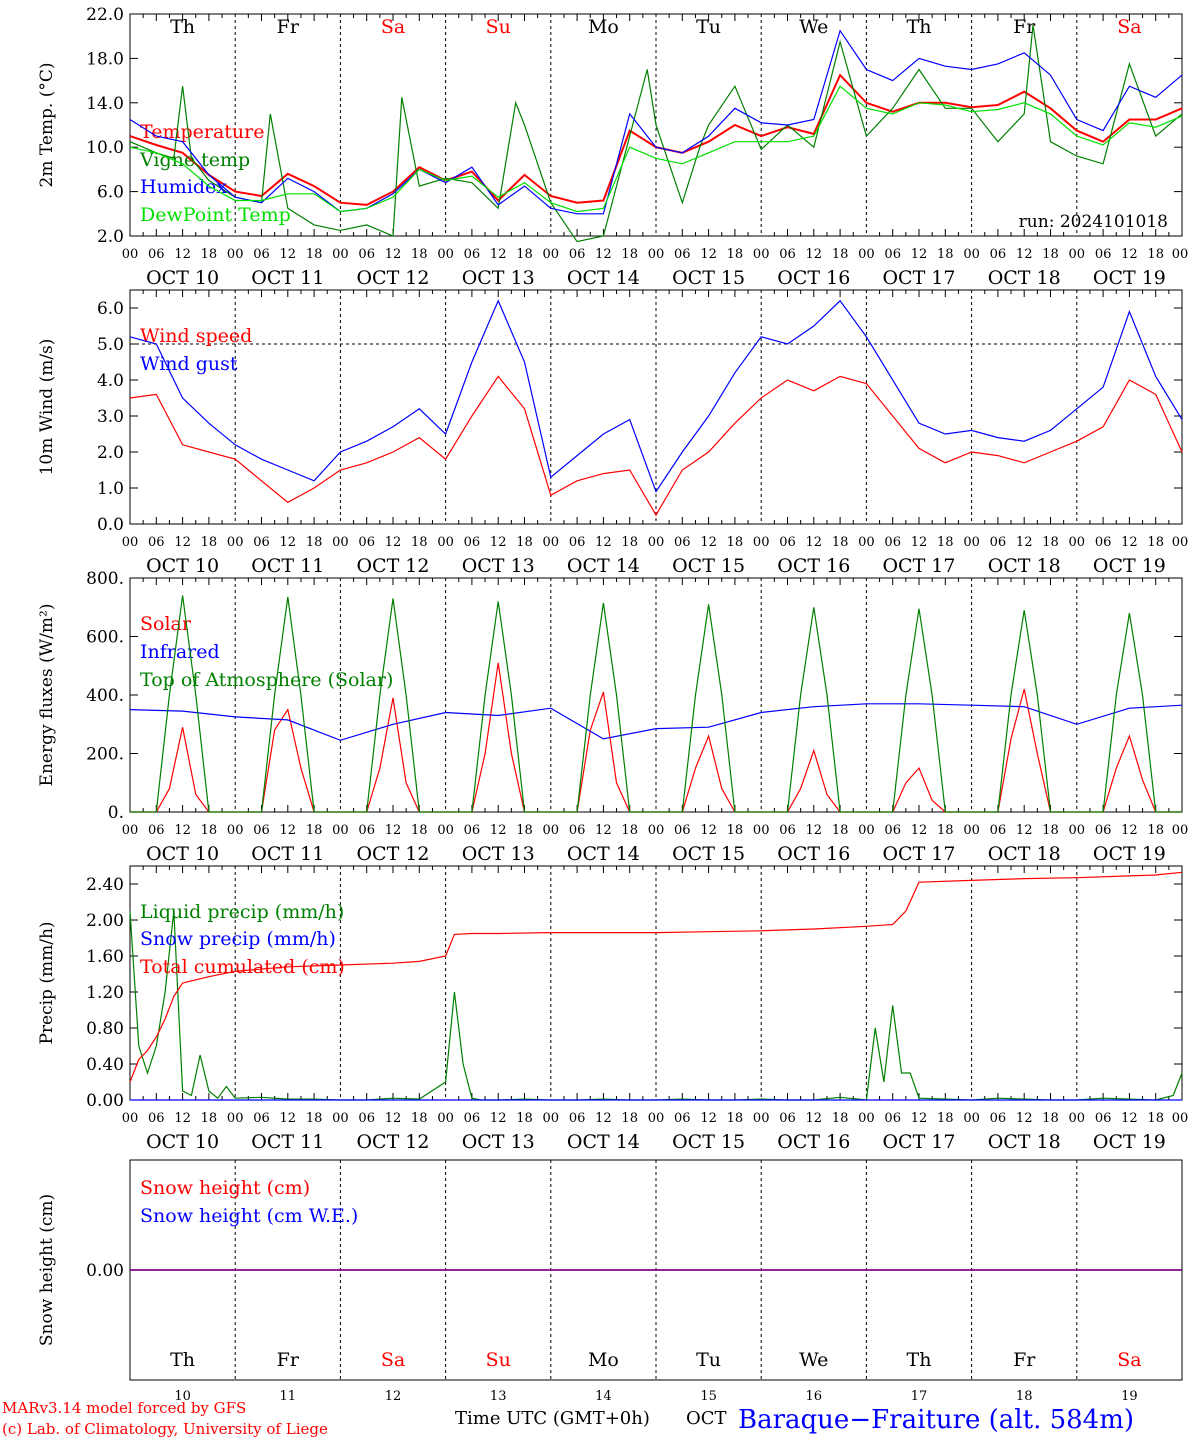  Describe the element at coordinates (105, 885) in the screenshot. I see `y-tick-label: 2.40` at that location.